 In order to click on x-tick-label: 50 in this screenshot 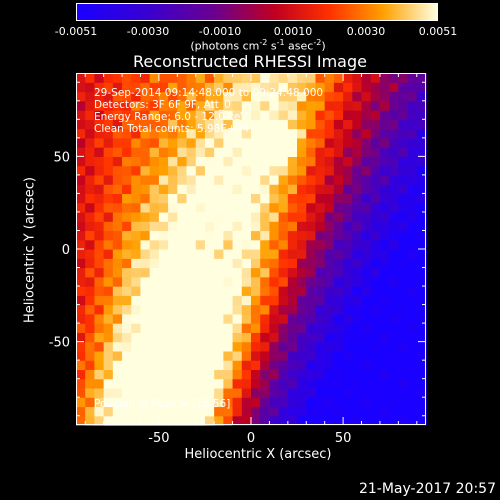, I will do `click(343, 438)`.